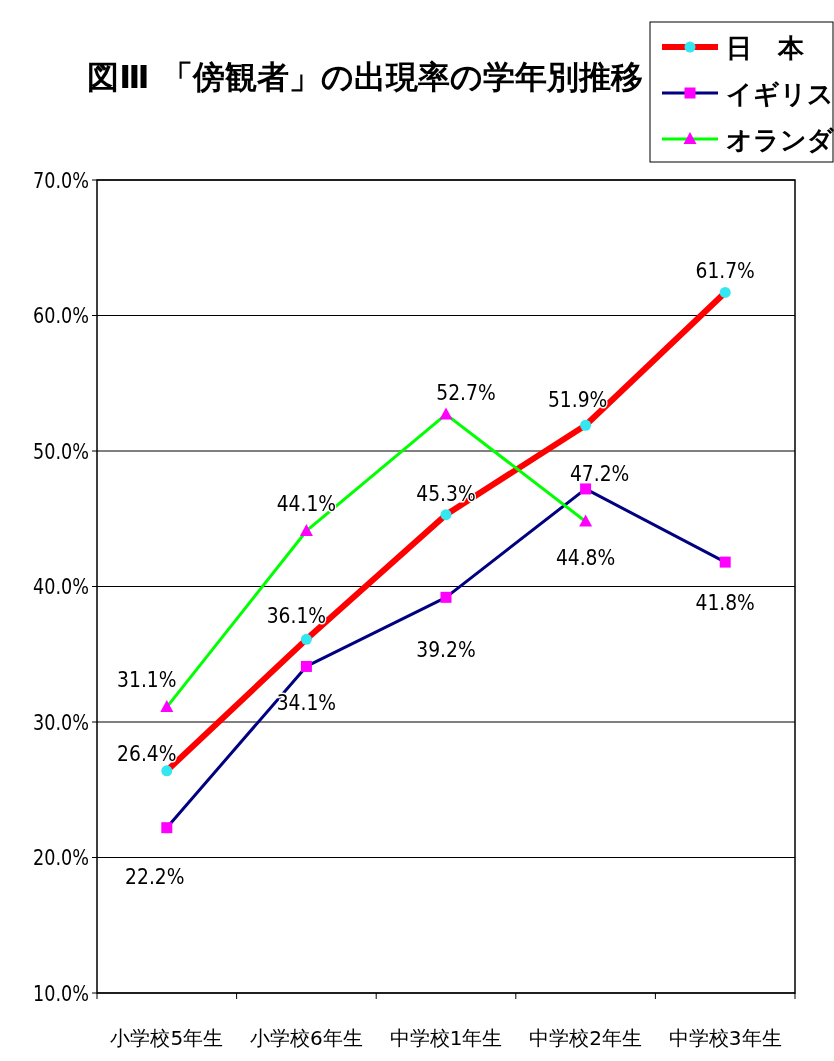  What do you see at coordinates (61, 316) in the screenshot?
I see `y-tick-label: 60.0%` at bounding box center [61, 316].